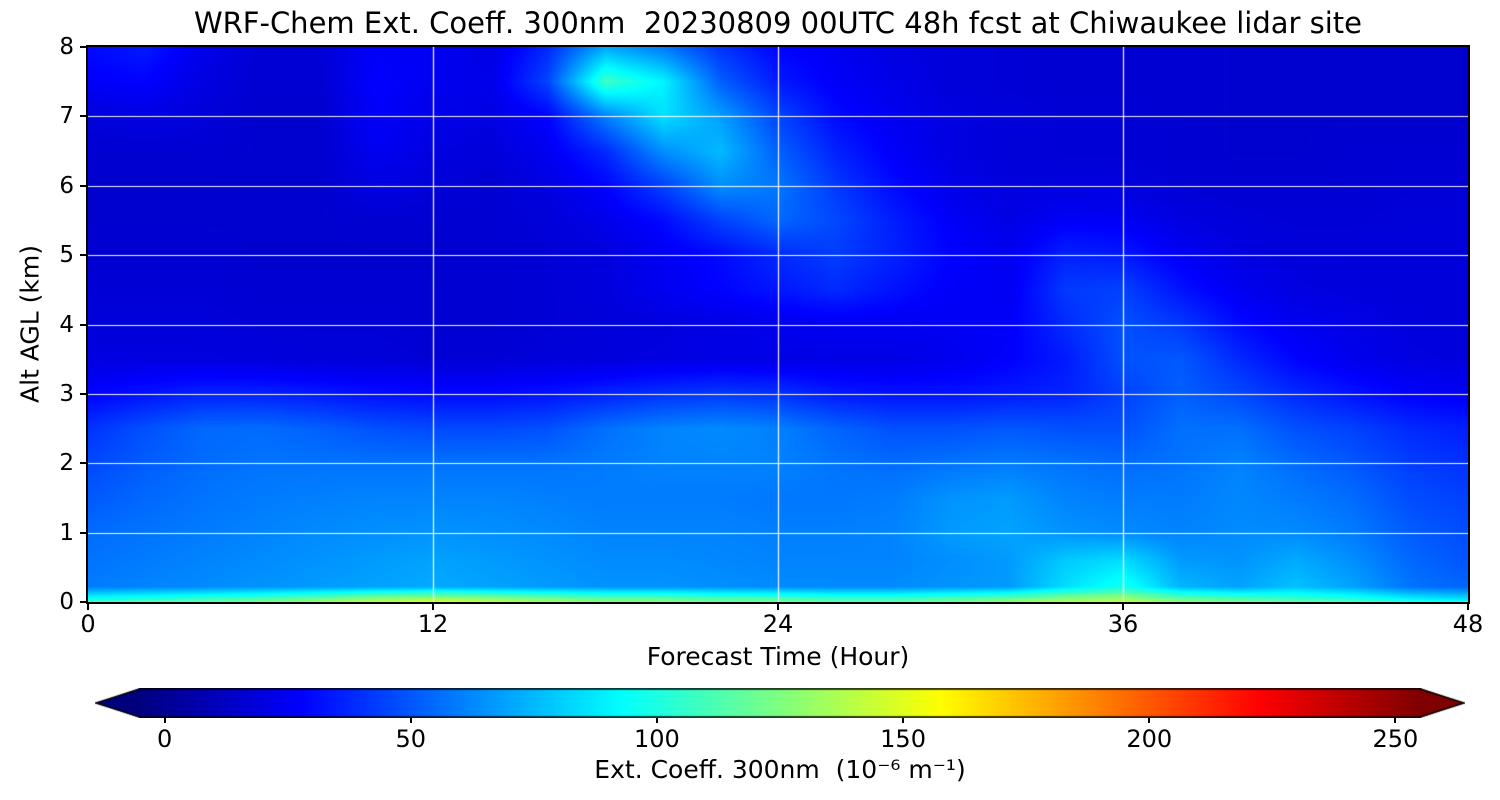  I want to click on x-tick-label: 24, so click(778, 624).